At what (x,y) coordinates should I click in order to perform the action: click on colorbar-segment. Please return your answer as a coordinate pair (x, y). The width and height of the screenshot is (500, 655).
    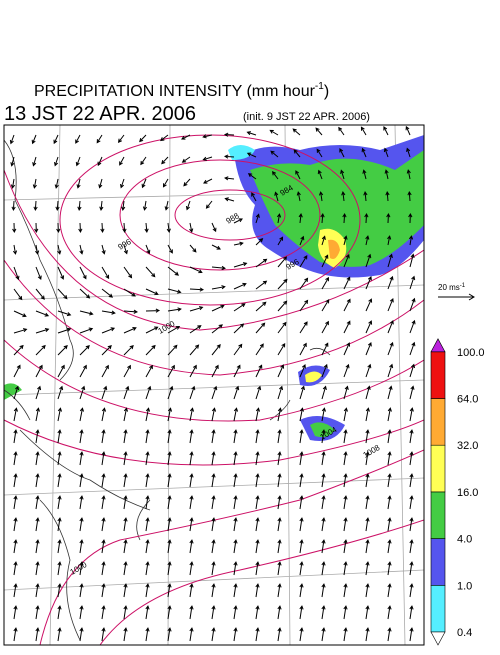
    Looking at the image, I should click on (438, 468).